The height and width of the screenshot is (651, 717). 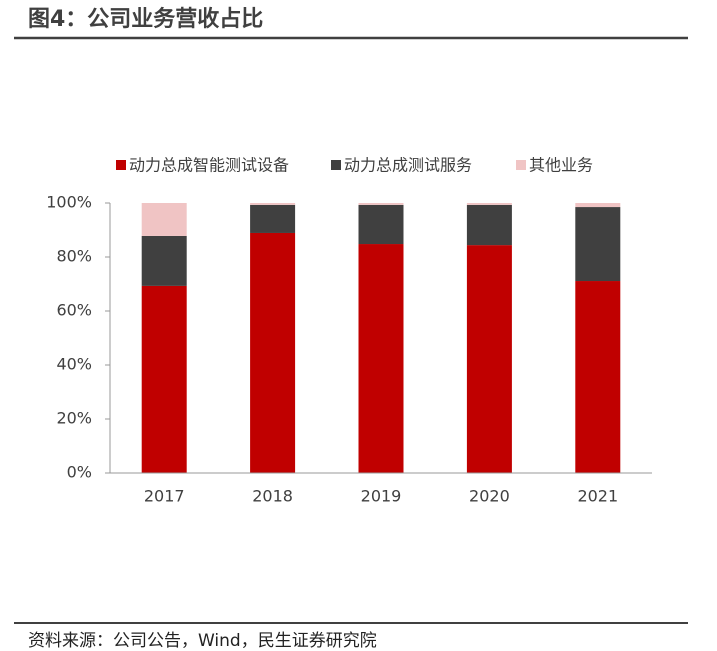 What do you see at coordinates (408, 165) in the screenshot?
I see `legend-label: 动力总成测试服务` at bounding box center [408, 165].